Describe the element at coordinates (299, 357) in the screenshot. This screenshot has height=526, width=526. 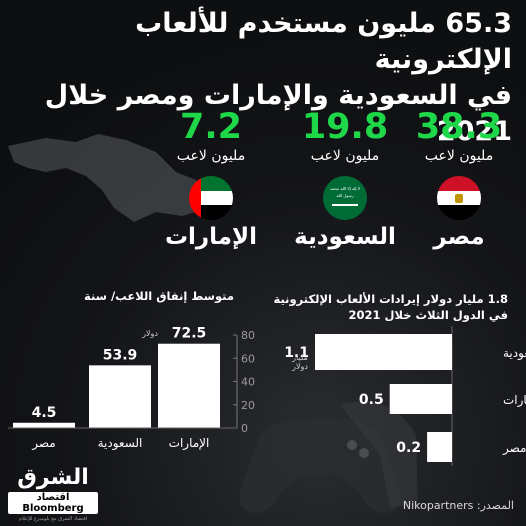
I see `revenue-unit-label-1: مليار` at that location.